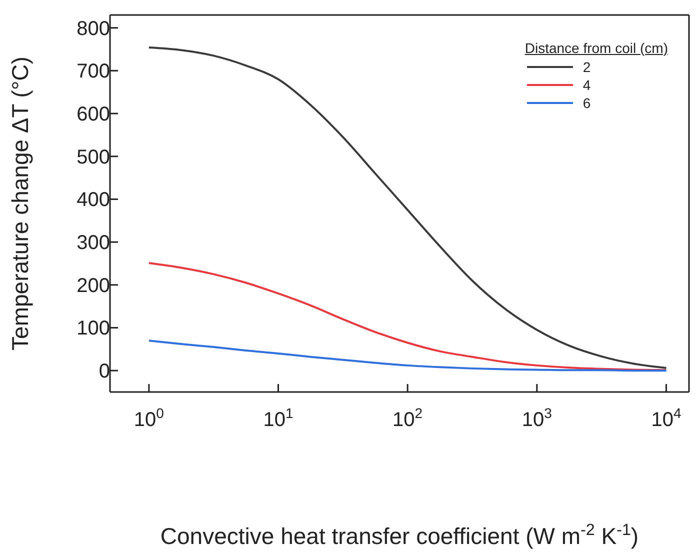  I want to click on y-tick-label: 400, so click(93, 200).